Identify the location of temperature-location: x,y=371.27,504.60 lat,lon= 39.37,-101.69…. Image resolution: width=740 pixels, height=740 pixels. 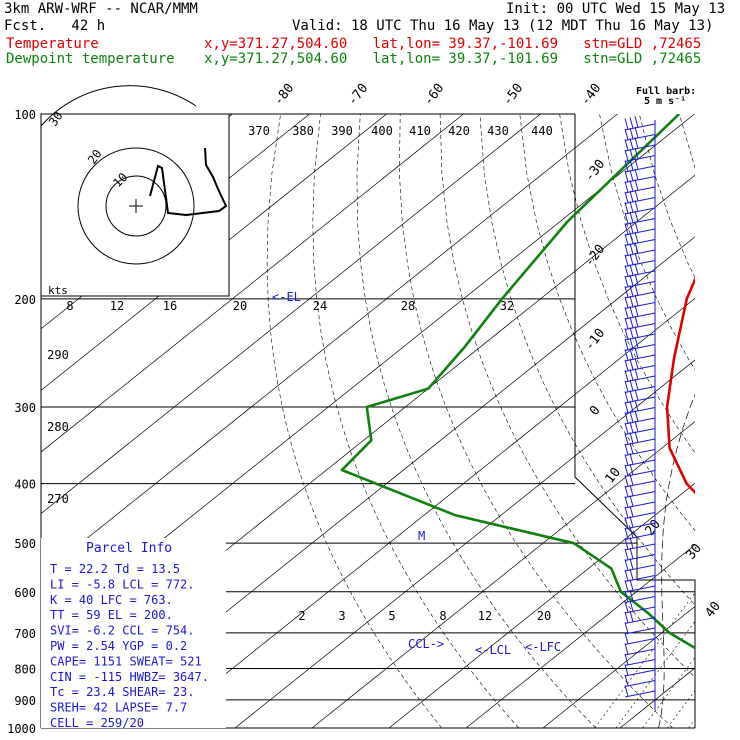
(453, 44).